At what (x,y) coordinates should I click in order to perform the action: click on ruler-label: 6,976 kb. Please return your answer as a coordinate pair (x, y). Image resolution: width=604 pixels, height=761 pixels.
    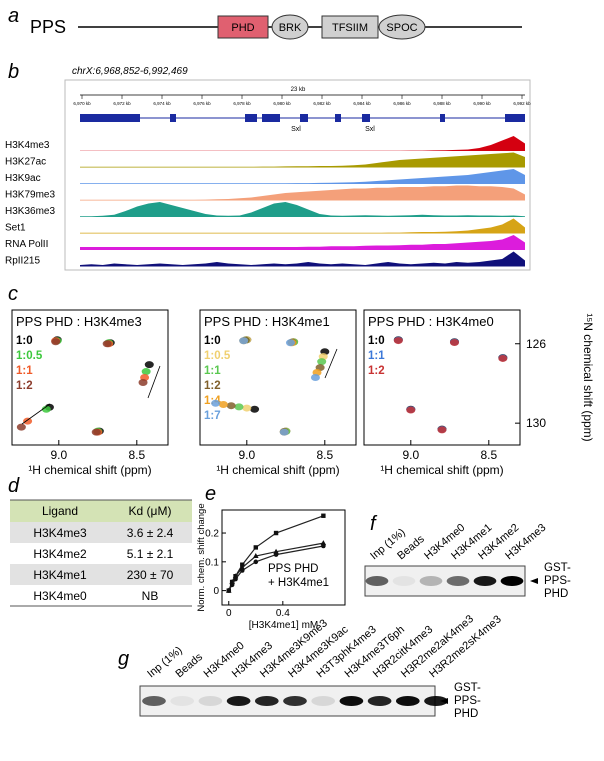
    Looking at the image, I should click on (202, 103).